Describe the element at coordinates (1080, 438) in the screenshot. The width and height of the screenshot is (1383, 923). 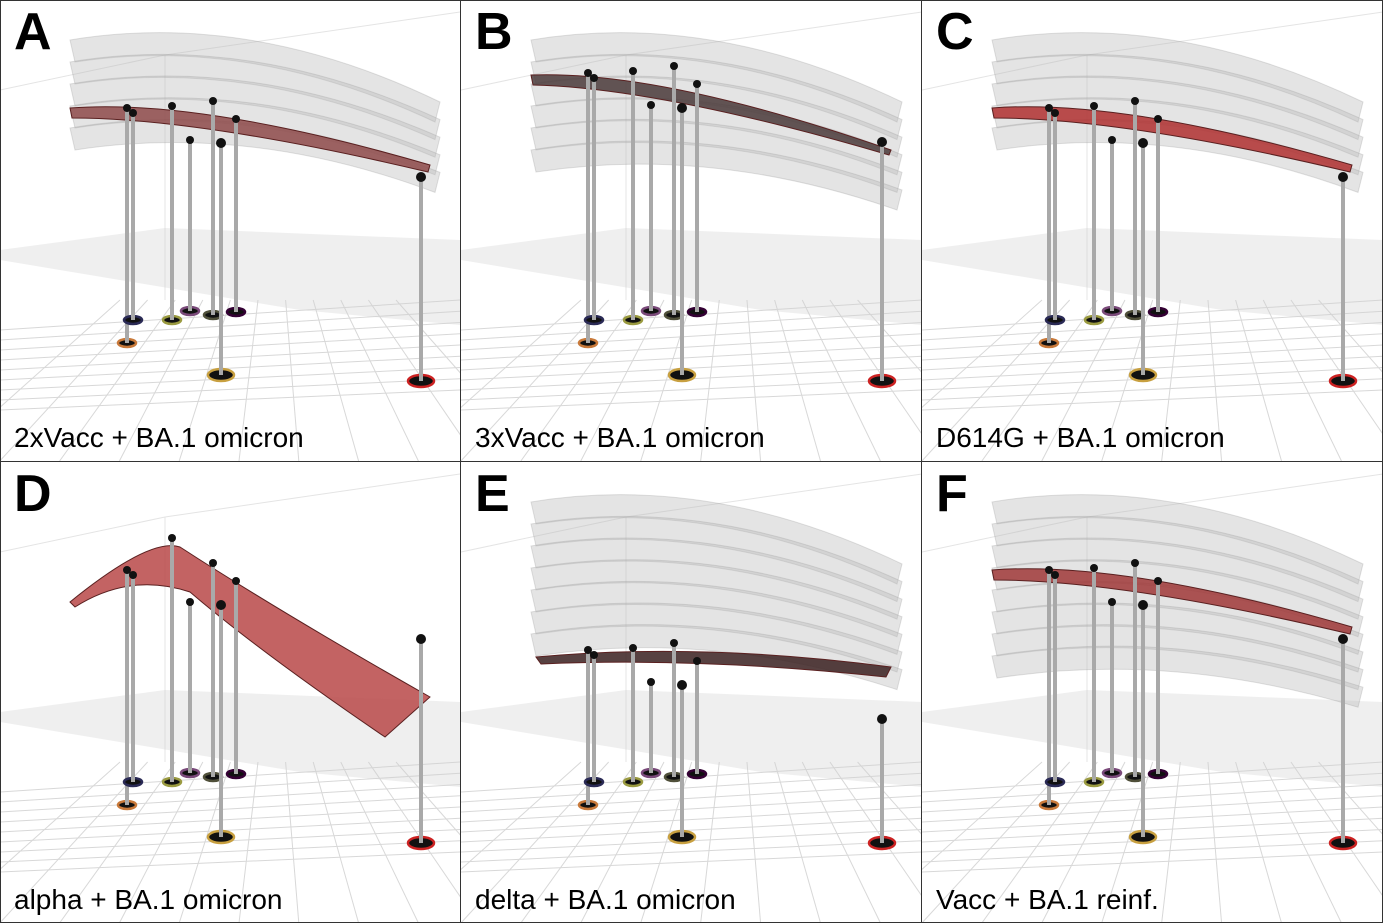
I see `panel-caption: D614G + BA.1 omicron` at that location.